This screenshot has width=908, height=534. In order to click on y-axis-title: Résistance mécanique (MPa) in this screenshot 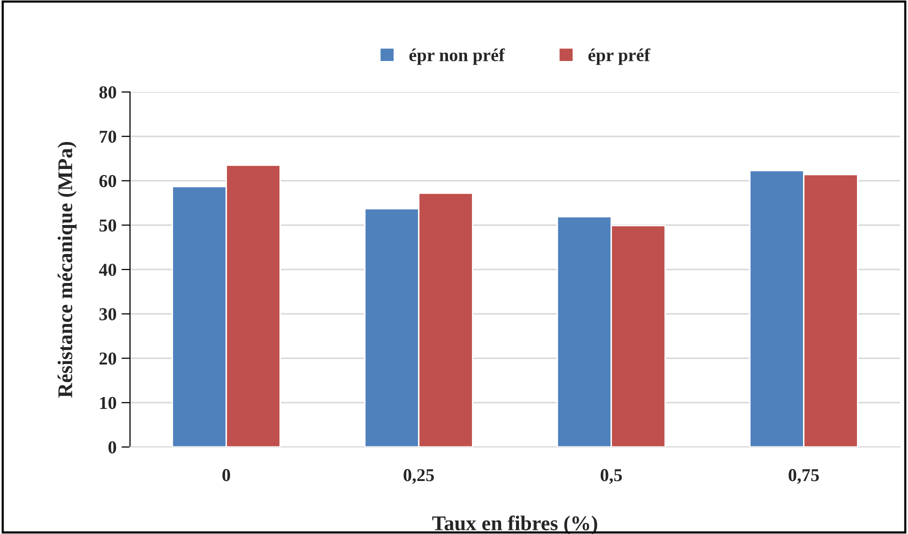, I will do `click(67, 270)`.